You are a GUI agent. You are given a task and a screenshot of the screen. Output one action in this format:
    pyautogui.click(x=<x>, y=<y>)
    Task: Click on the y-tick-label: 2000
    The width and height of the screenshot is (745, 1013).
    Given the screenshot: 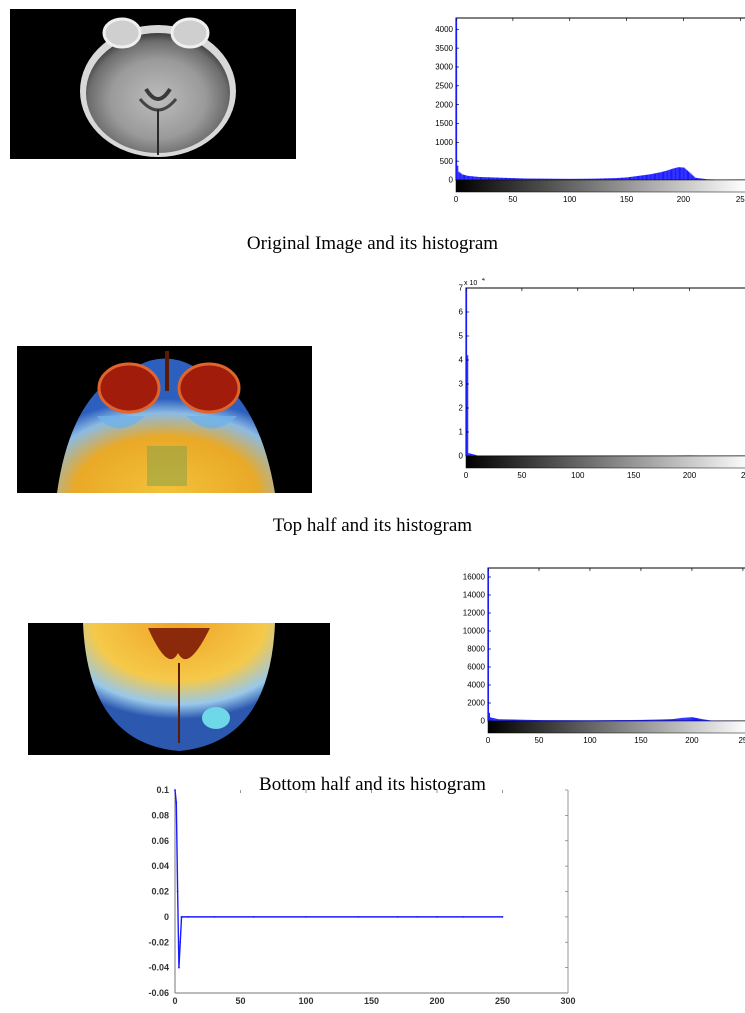 What is the action you would take?
    pyautogui.click(x=476, y=703)
    